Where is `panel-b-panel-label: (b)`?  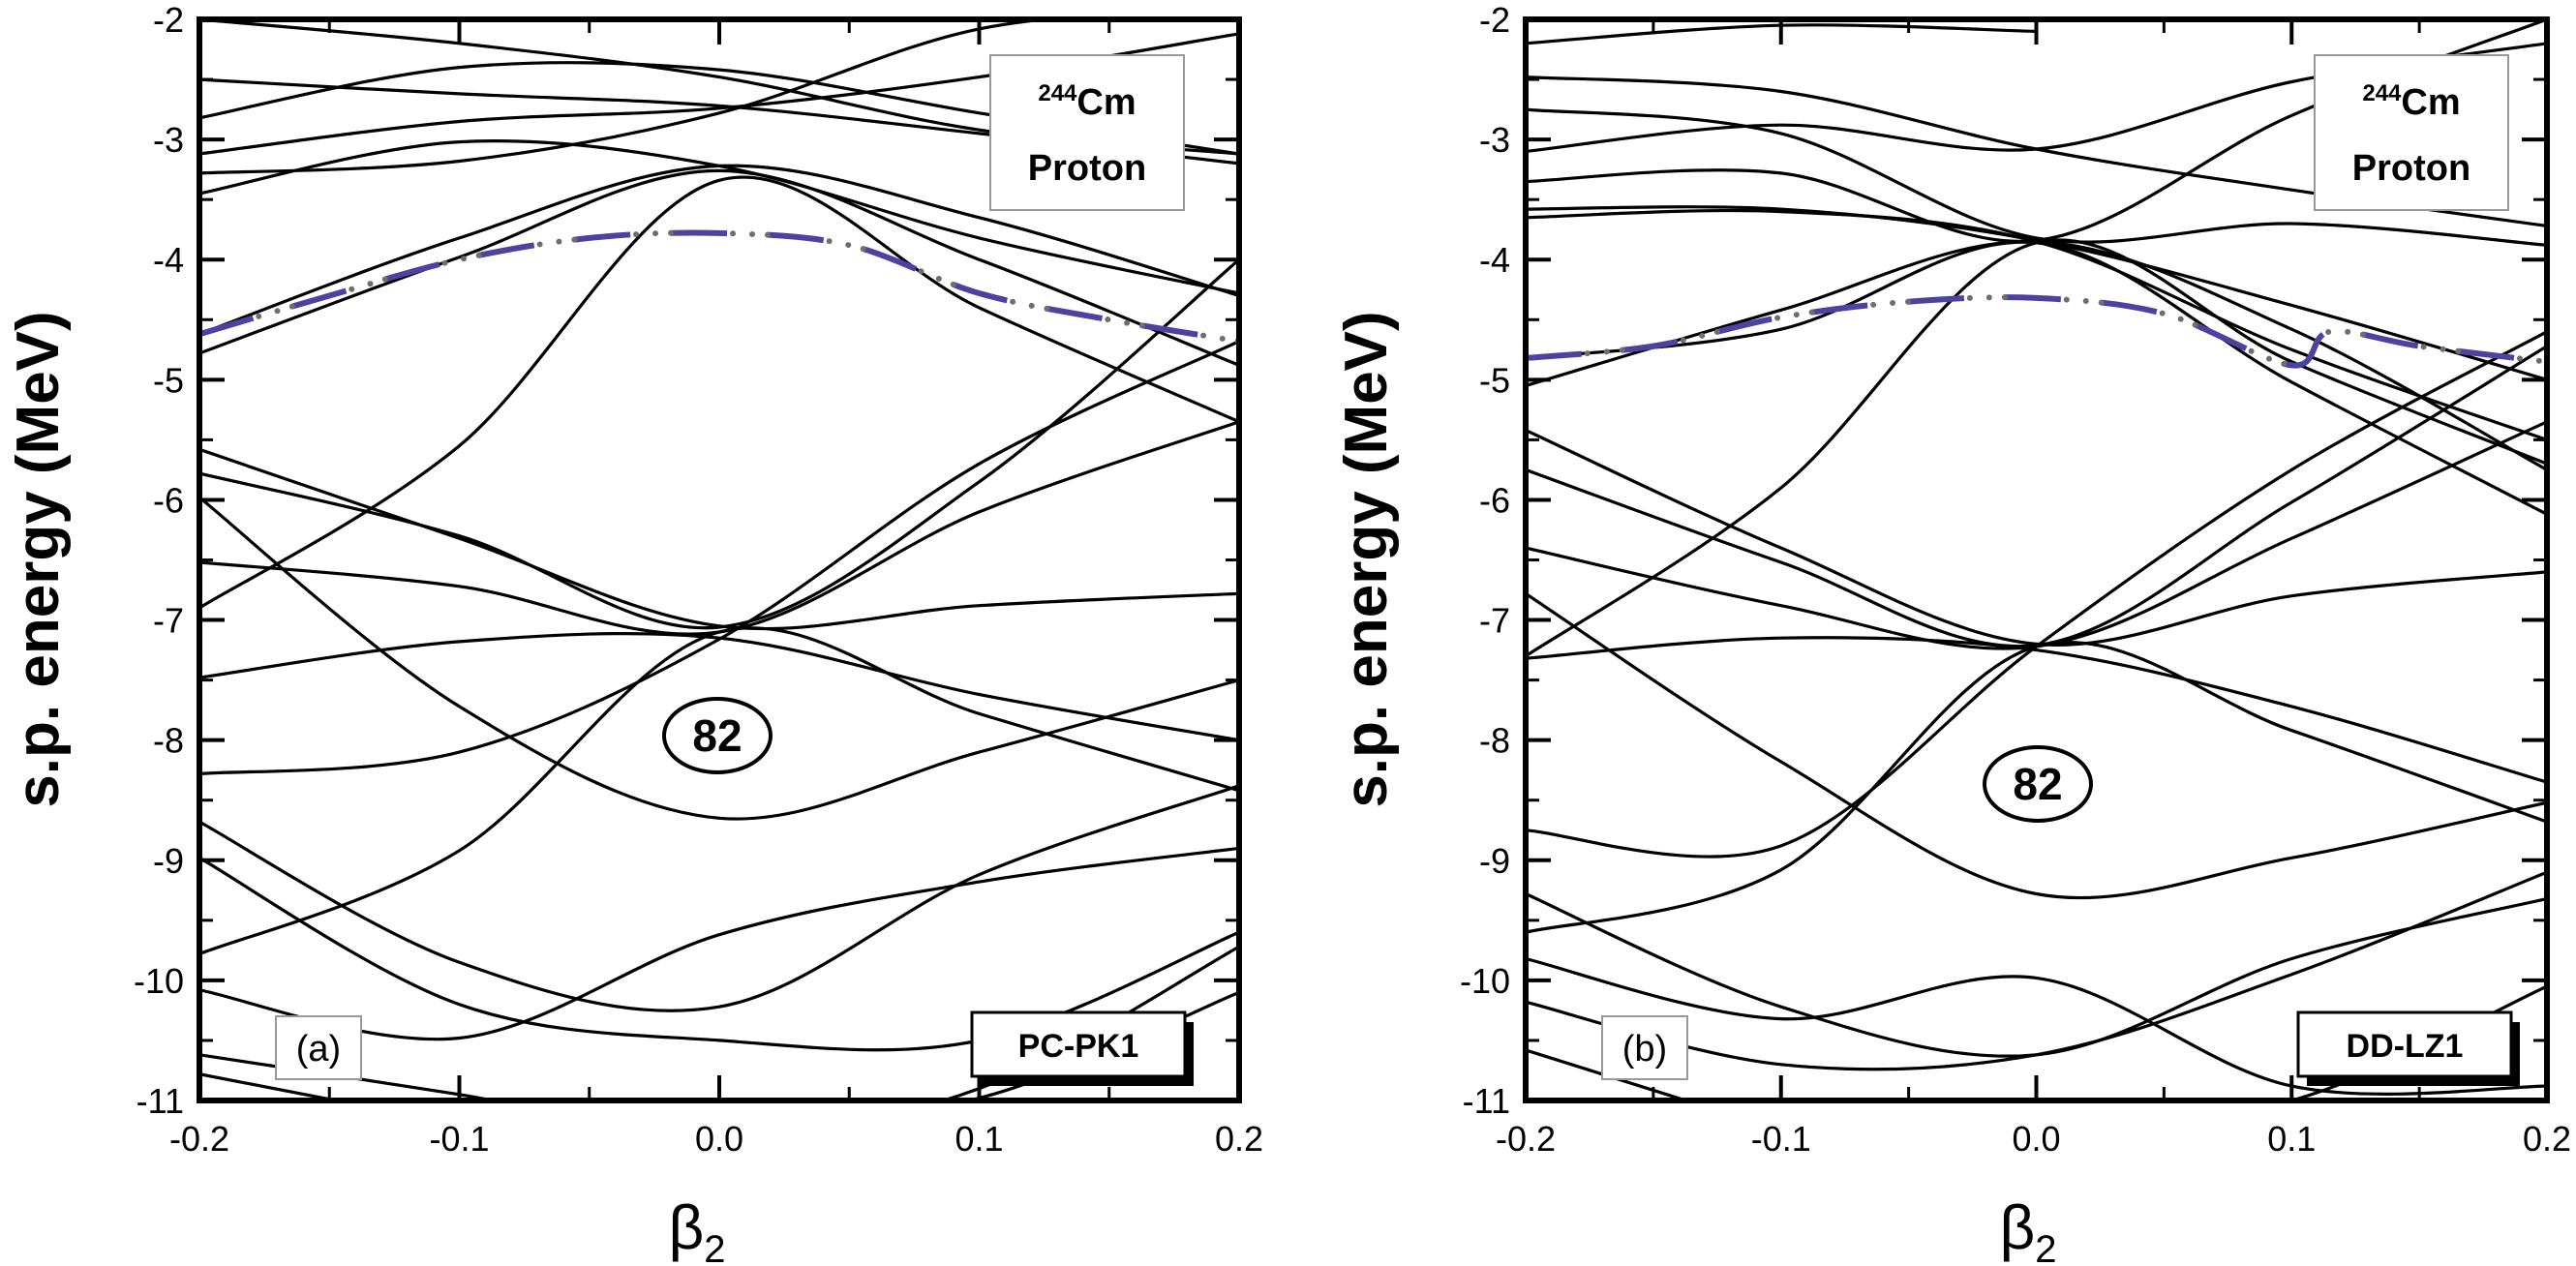
panel-b-panel-label: (b) is located at coordinates (1644, 1049).